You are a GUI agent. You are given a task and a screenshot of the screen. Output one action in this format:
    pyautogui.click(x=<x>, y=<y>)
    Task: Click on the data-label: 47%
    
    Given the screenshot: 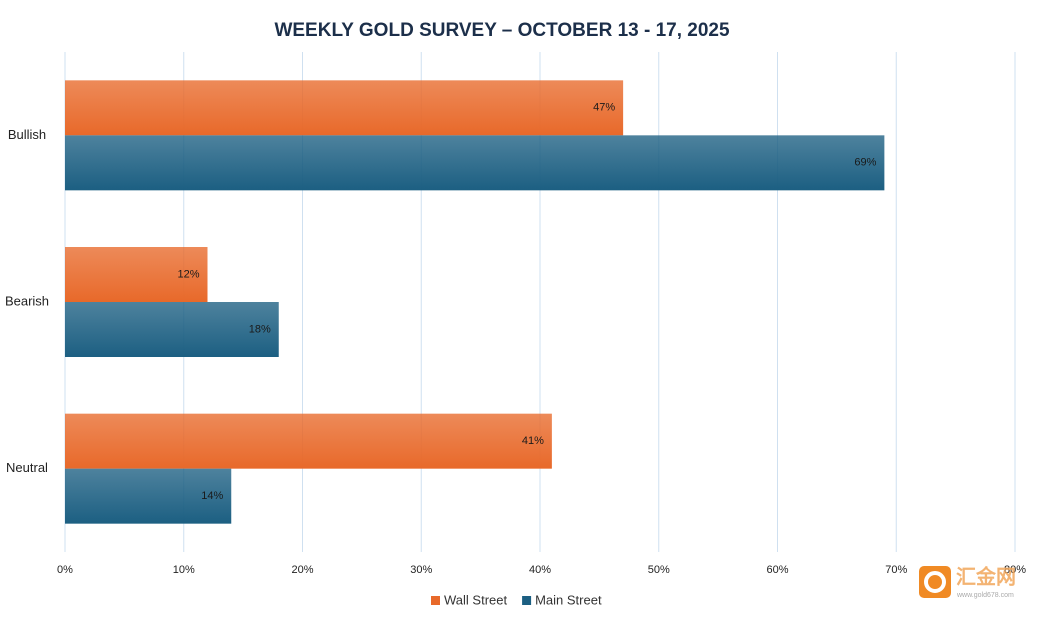 What is the action you would take?
    pyautogui.click(x=604, y=108)
    